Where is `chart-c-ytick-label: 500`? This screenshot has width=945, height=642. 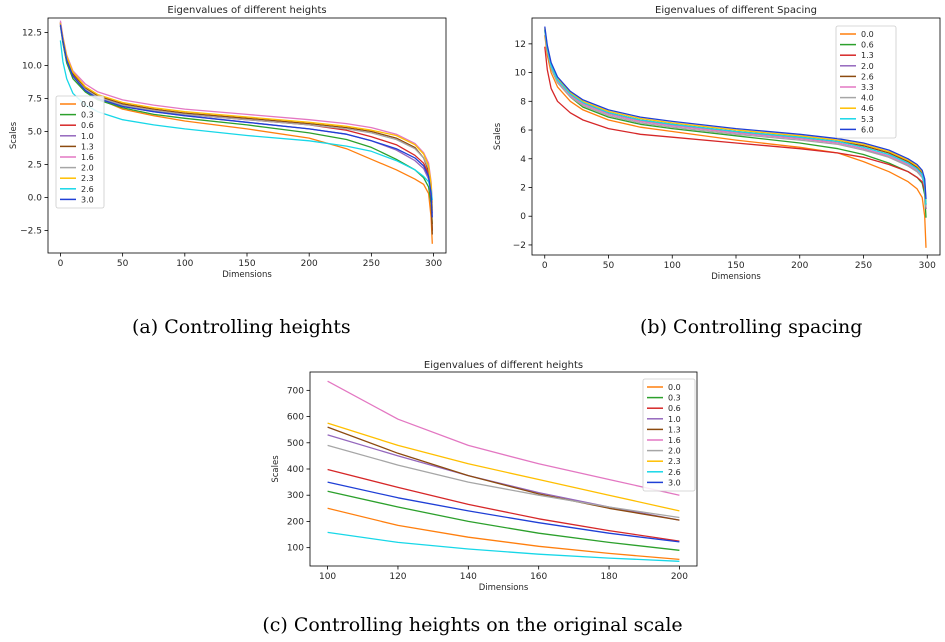 chart-c-ytick-label: 500 is located at coordinates (295, 444).